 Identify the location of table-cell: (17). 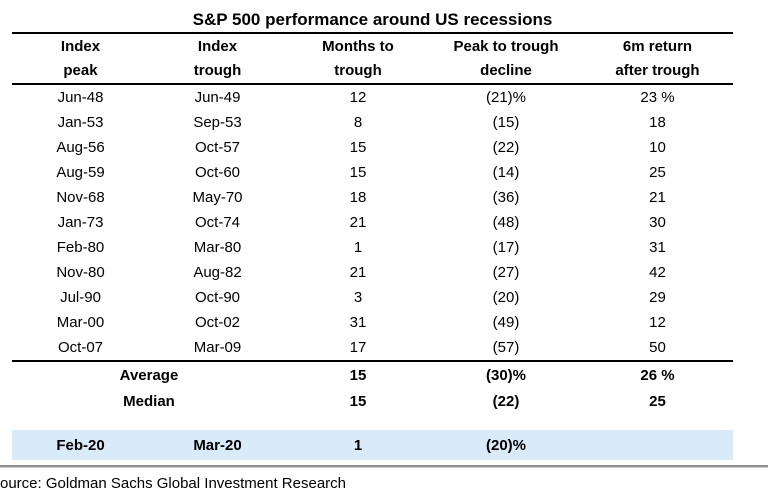
(506, 247).